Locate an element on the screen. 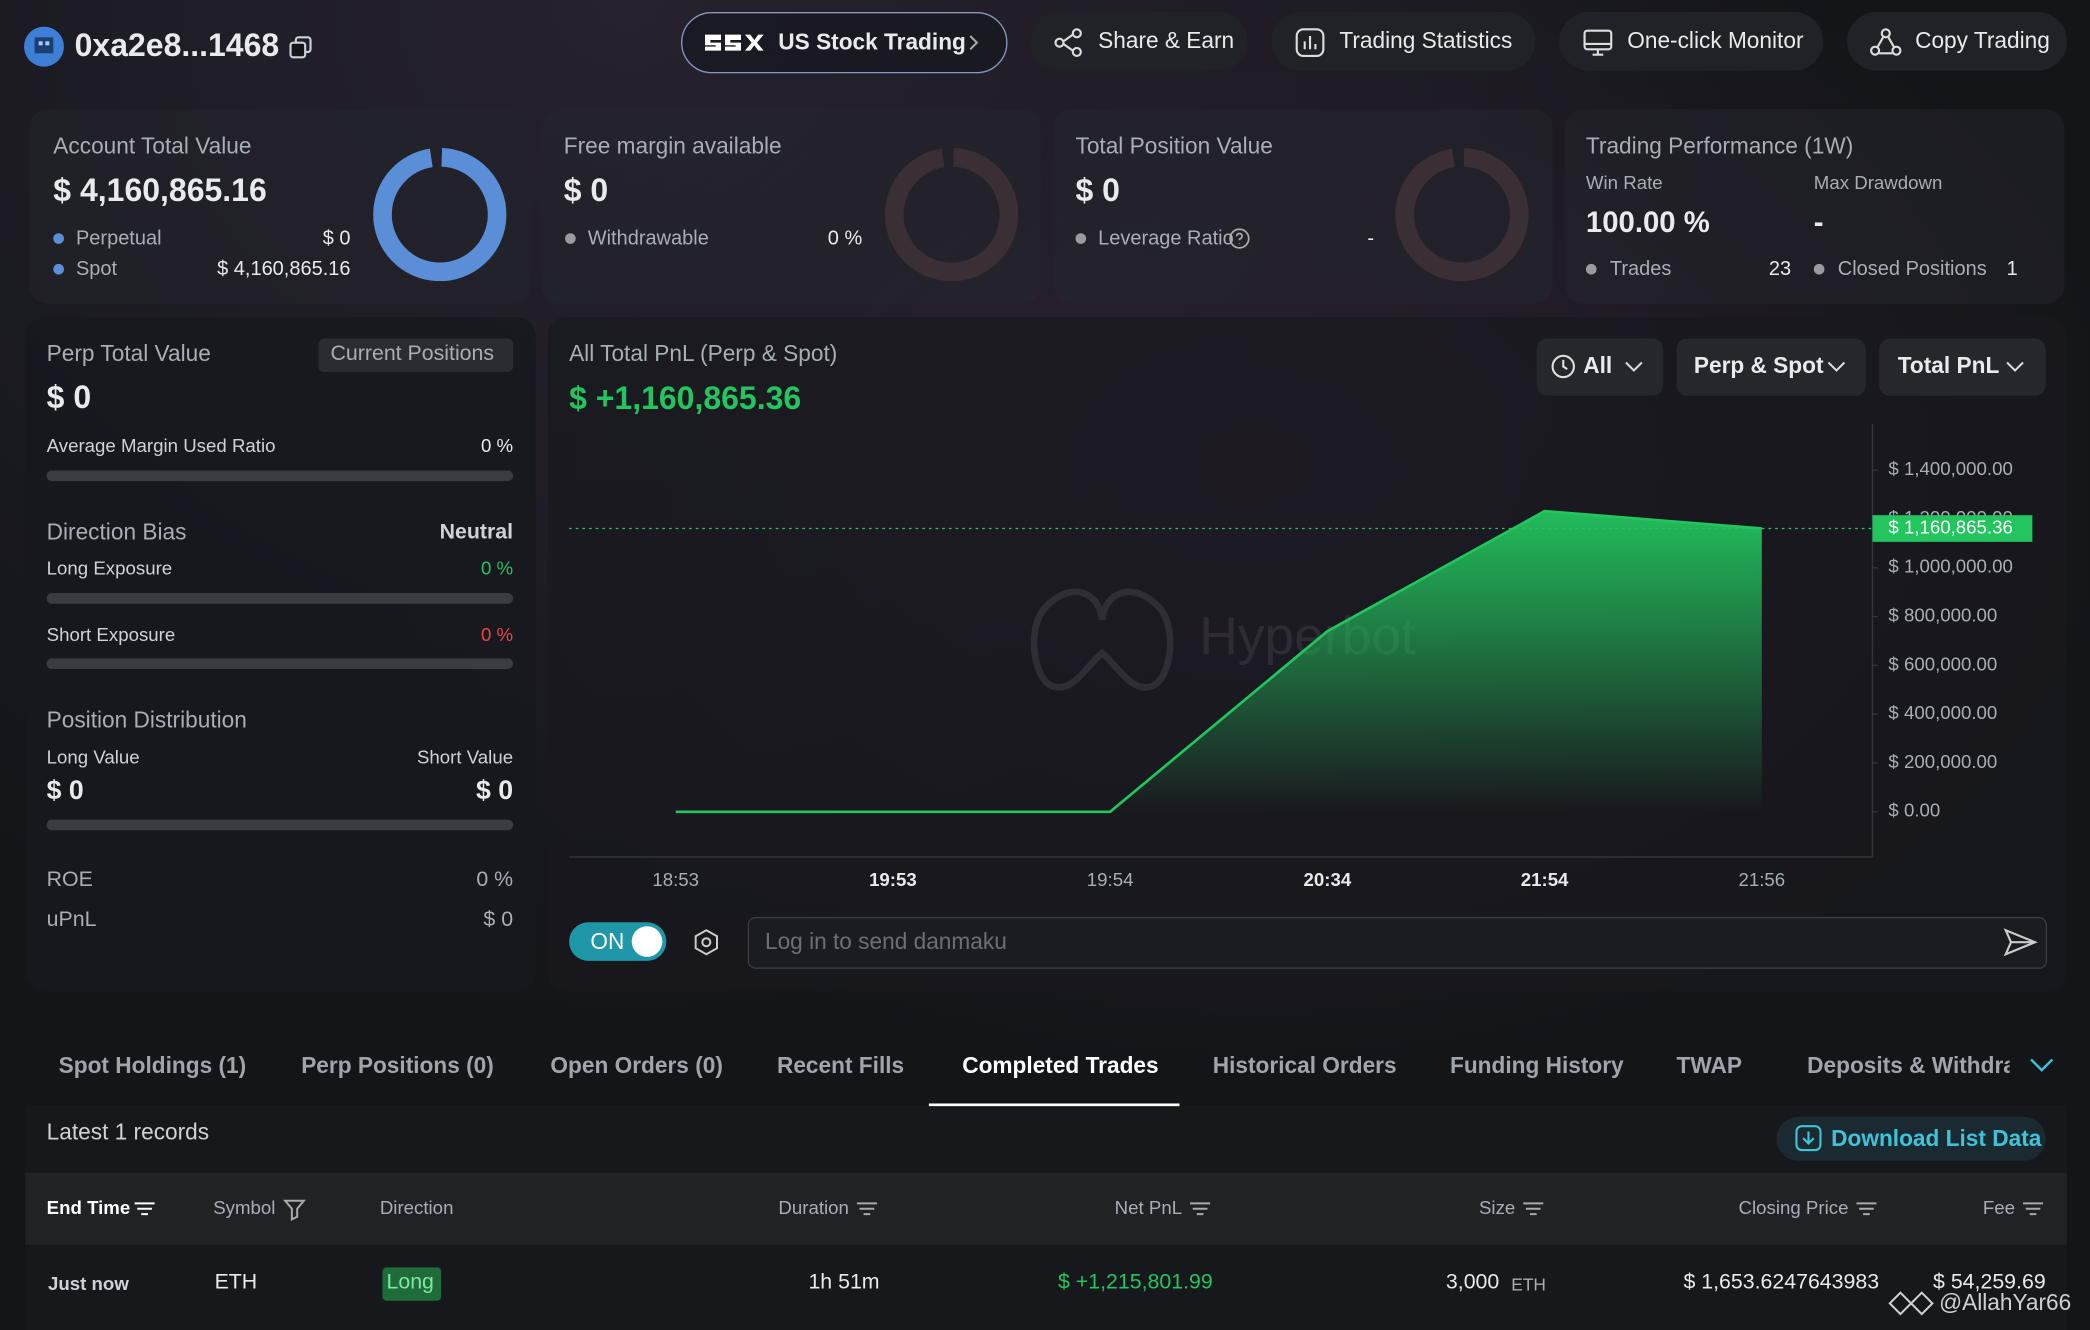  tab: Perp Positions (0) is located at coordinates (397, 1065).